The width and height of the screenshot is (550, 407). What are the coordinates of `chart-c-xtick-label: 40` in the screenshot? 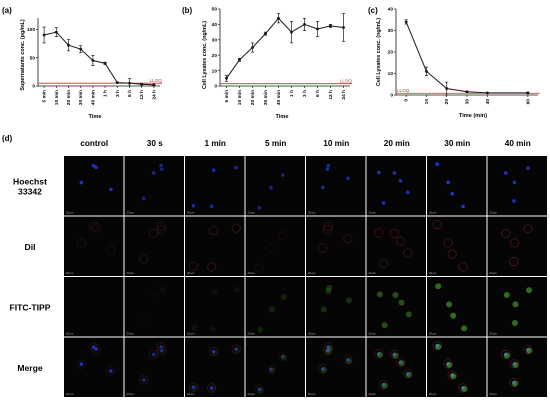 It's located at (488, 102).